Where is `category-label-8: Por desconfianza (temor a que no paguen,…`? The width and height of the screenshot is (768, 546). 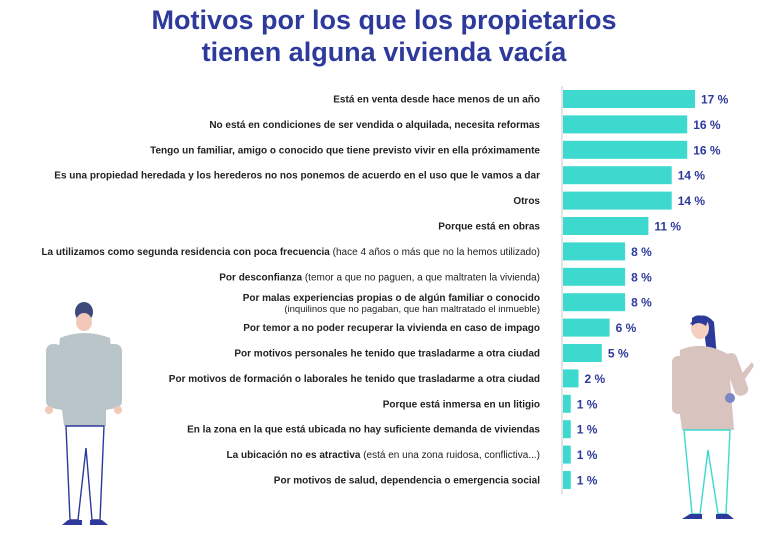 category-label-8: Por desconfianza (temor a que no paguen,… is located at coordinates (379, 277).